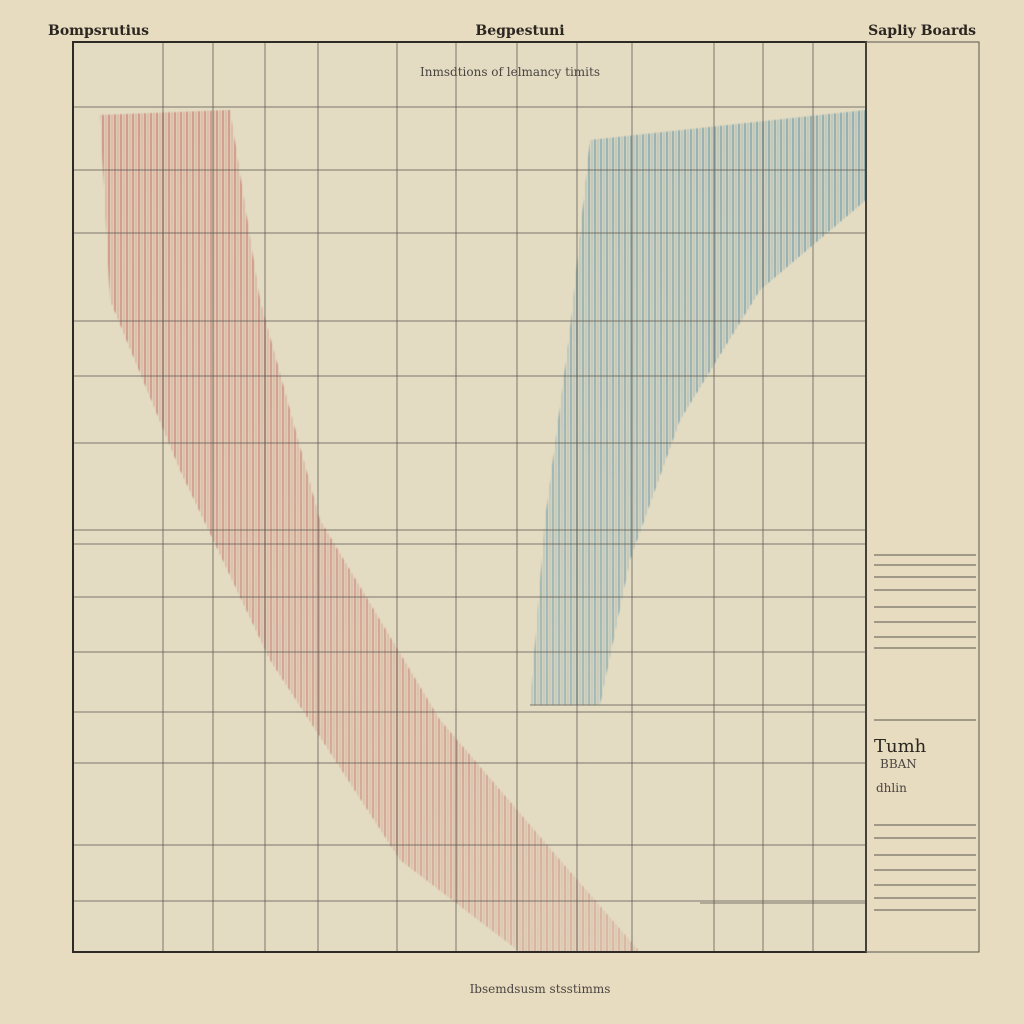  What do you see at coordinates (98, 31) in the screenshot?
I see `header-left: Bompsrutius` at bounding box center [98, 31].